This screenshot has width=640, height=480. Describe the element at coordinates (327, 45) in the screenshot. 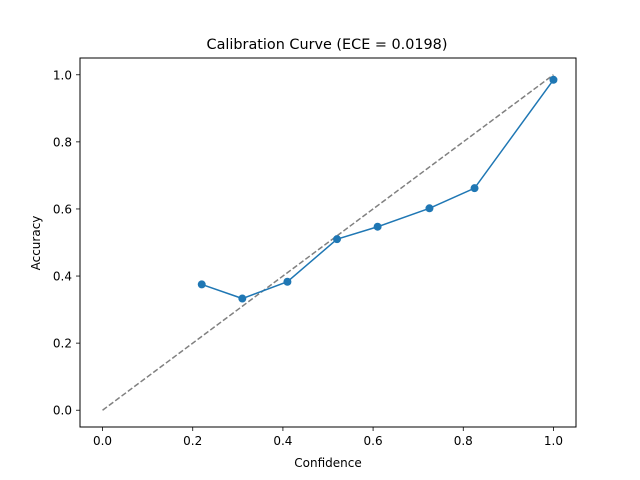

I see `chart-title: Calibration Curve (ECE = 0.0198)` at that location.